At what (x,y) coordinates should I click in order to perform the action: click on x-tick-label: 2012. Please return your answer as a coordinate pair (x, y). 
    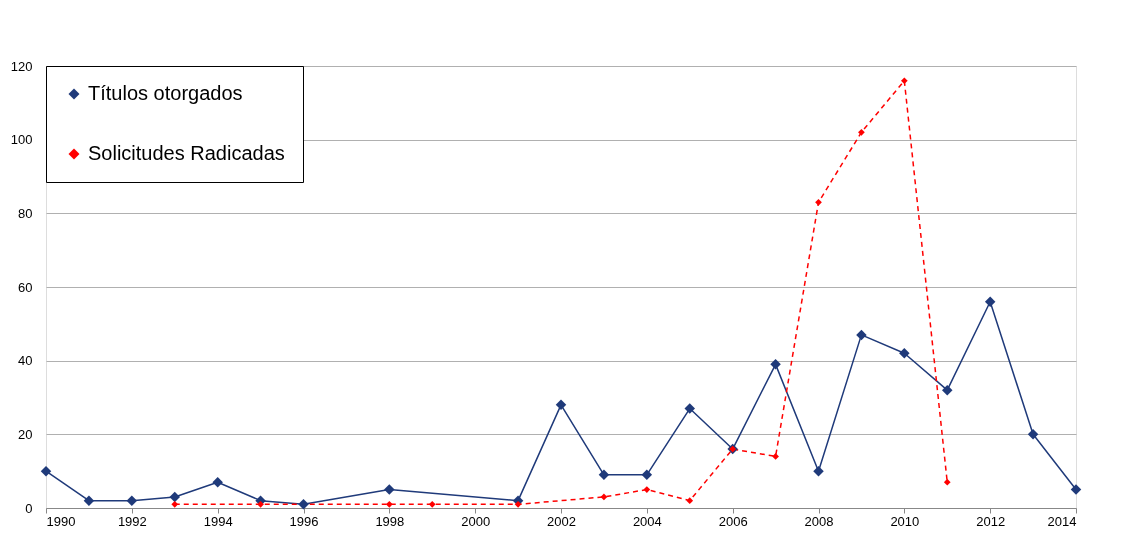
    Looking at the image, I should click on (991, 521).